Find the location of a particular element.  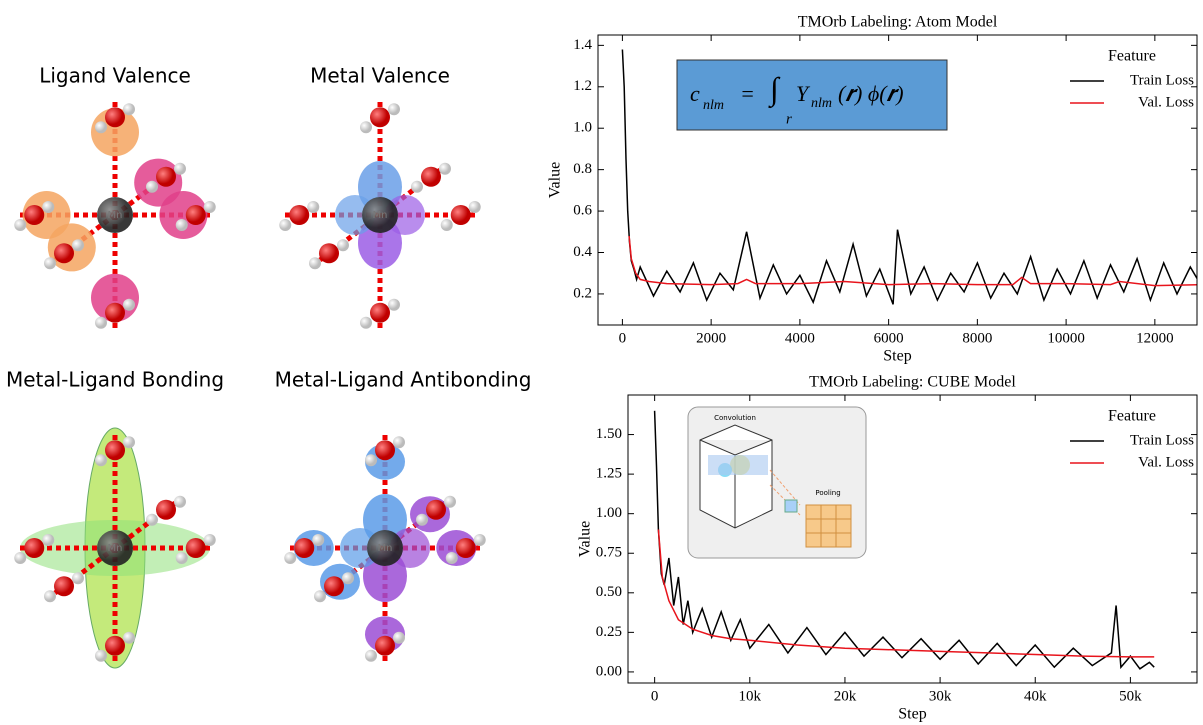

x-axis-label: Step is located at coordinates (912, 714).